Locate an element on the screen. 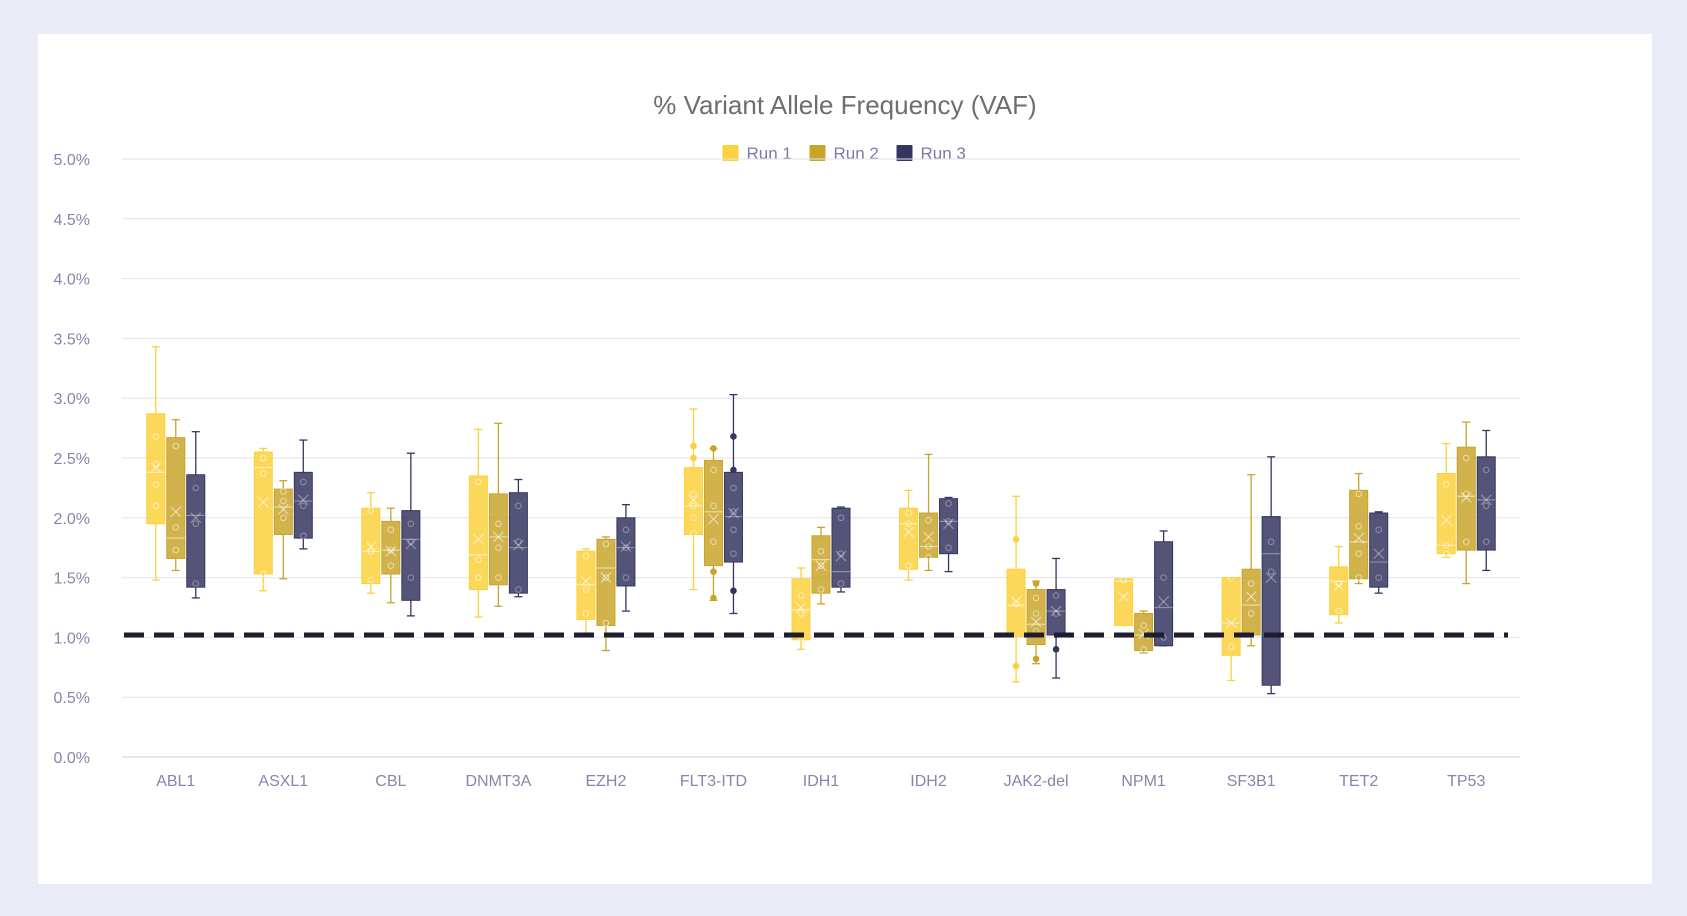  y-tick-label: 1.0% is located at coordinates (72, 638).